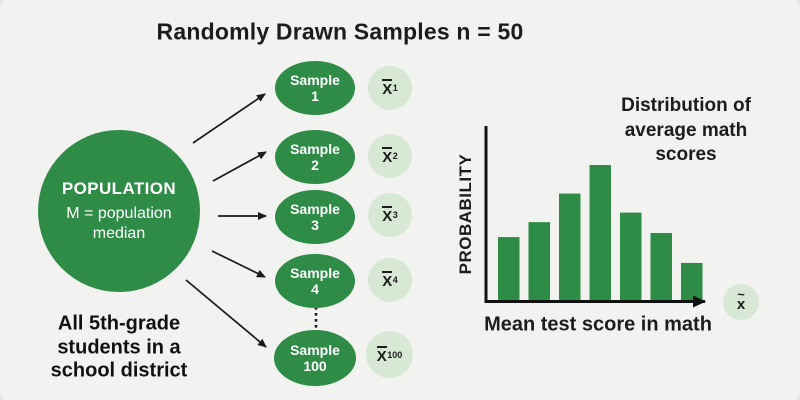 This screenshot has height=400, width=800. I want to click on x-base: x, so click(741, 304).